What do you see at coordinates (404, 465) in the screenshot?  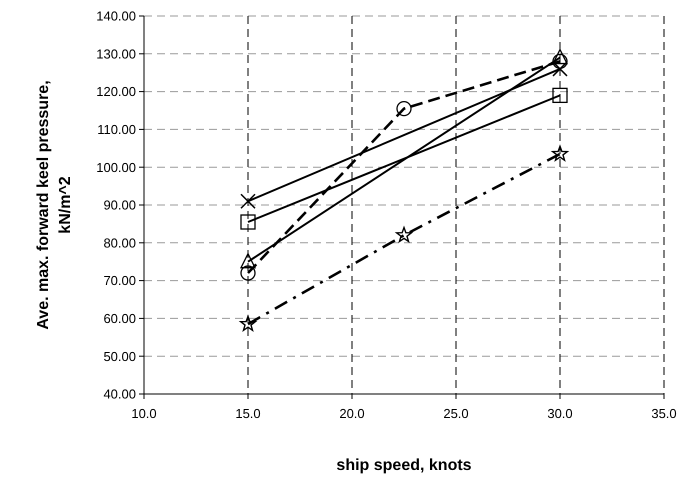 I see `x-axis-title: ship speed, knots` at bounding box center [404, 465].